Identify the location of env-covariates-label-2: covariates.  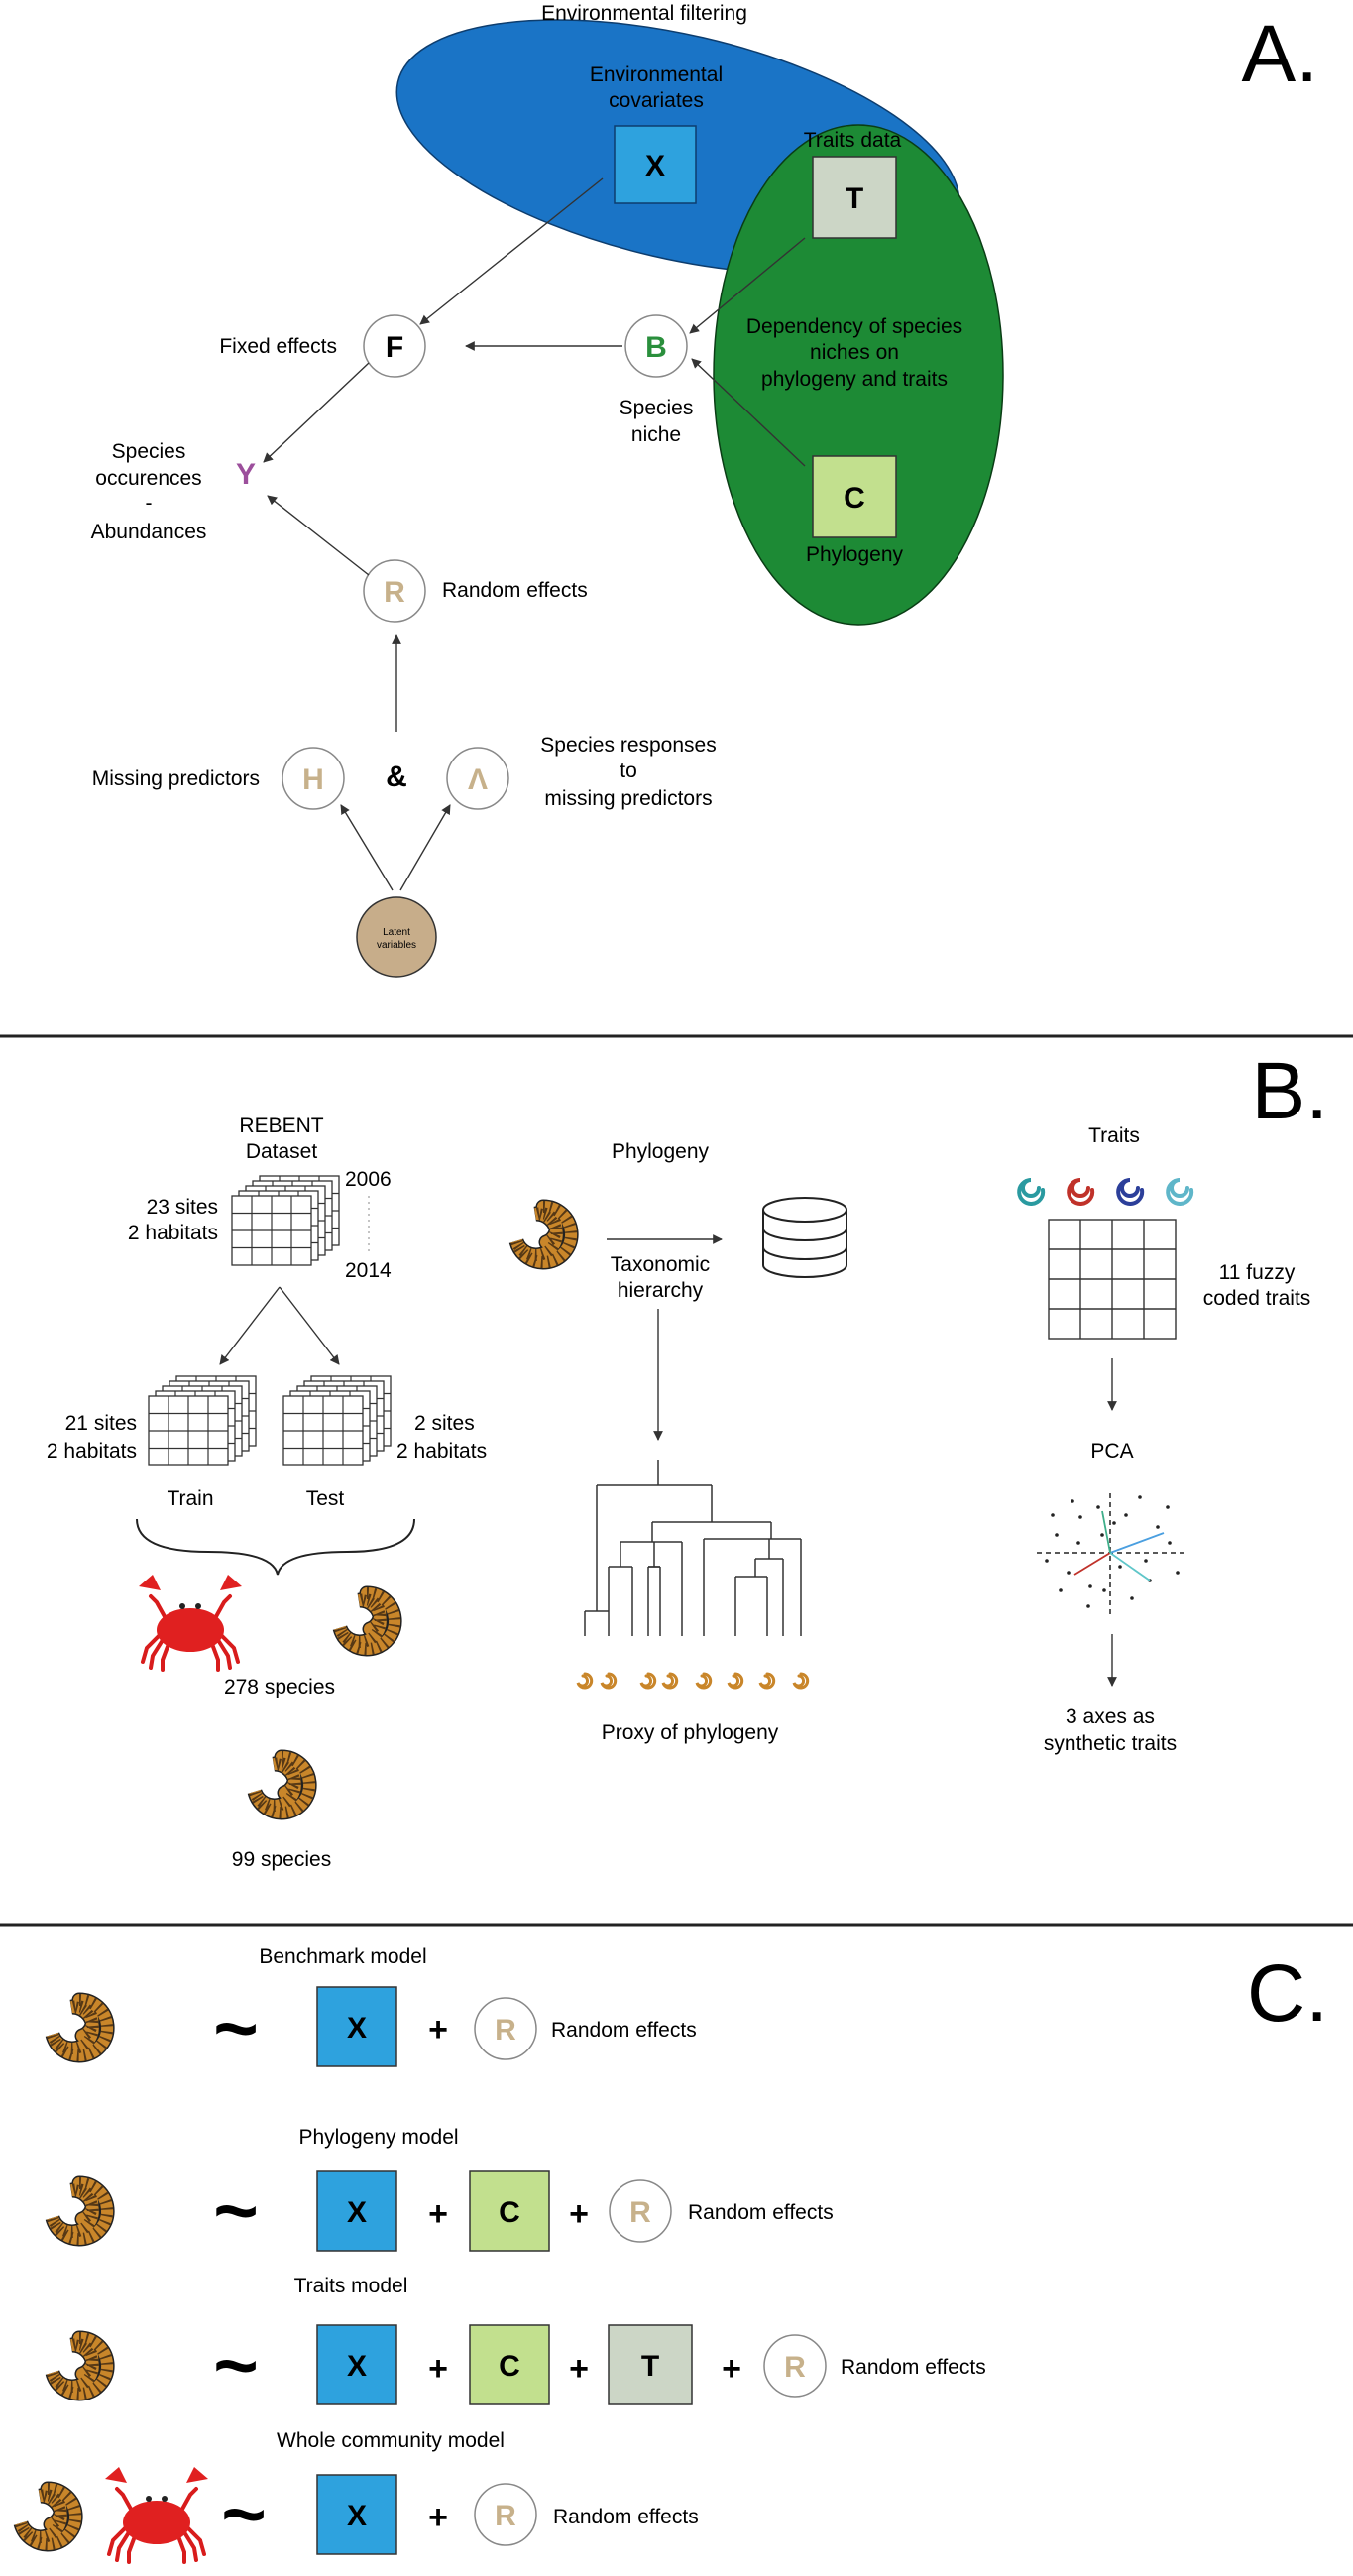
(656, 101).